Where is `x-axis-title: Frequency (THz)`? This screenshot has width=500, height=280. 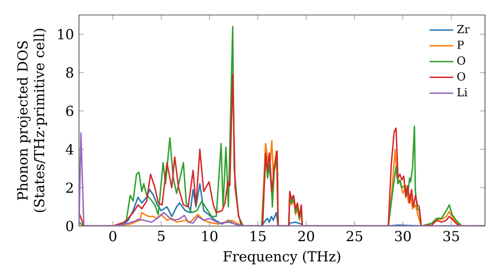 x-axis-title: Frequency (THz) is located at coordinates (281, 257).